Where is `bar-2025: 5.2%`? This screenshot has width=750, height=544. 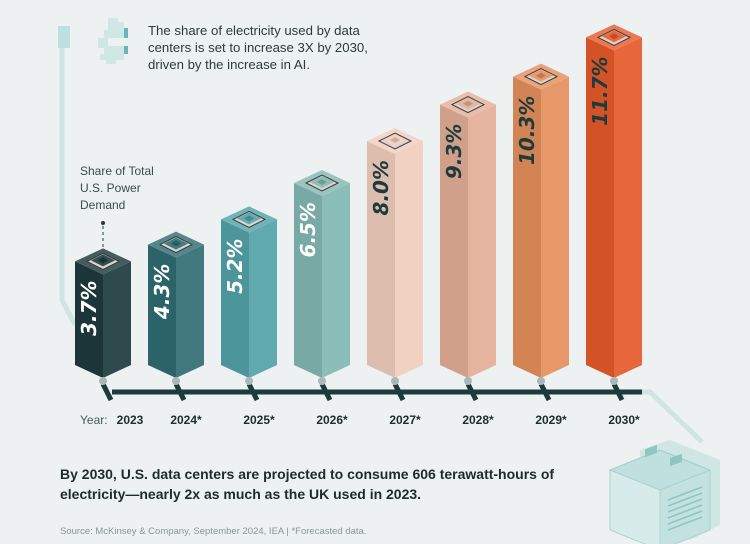
bar-2025: 5.2% is located at coordinates (249, 304).